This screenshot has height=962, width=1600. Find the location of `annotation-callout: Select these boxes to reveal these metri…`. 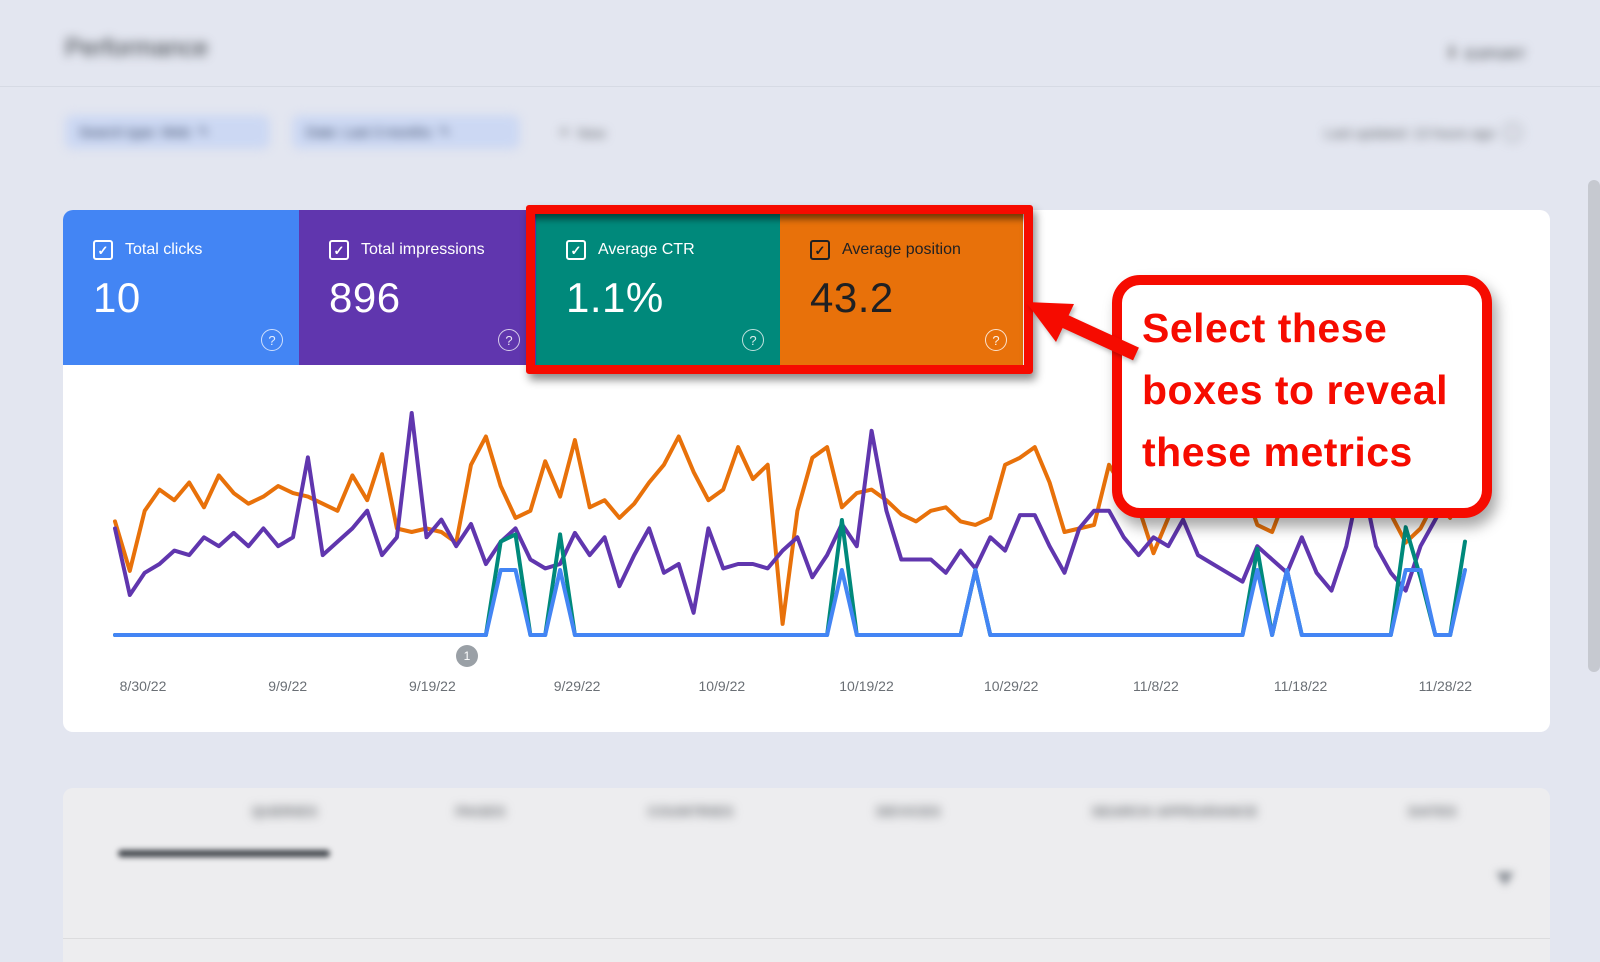

annotation-callout: Select these boxes to reveal these metri… is located at coordinates (1302, 396).